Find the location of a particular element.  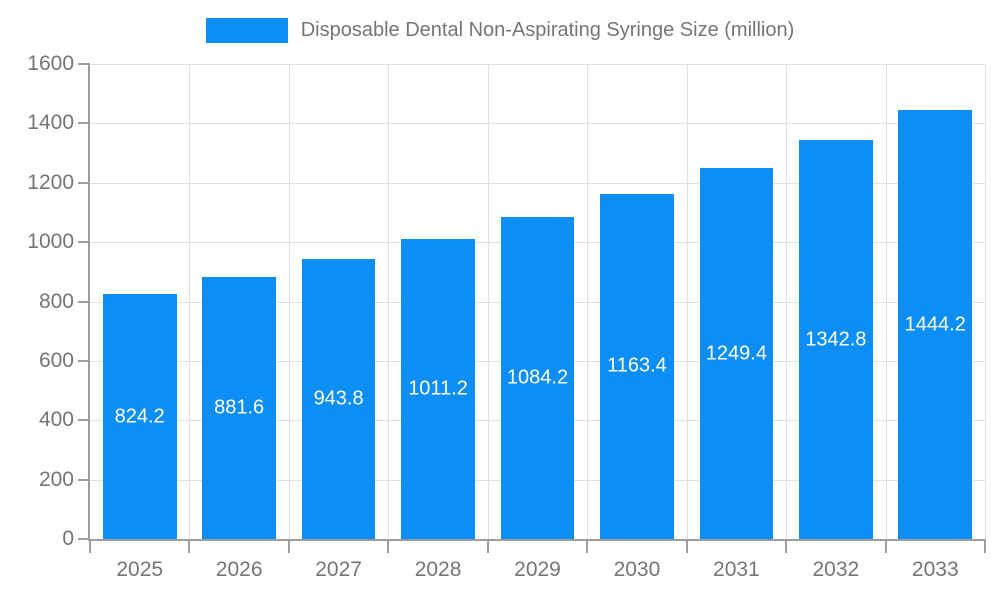

bar-value-label: 943.8 is located at coordinates (338, 398).